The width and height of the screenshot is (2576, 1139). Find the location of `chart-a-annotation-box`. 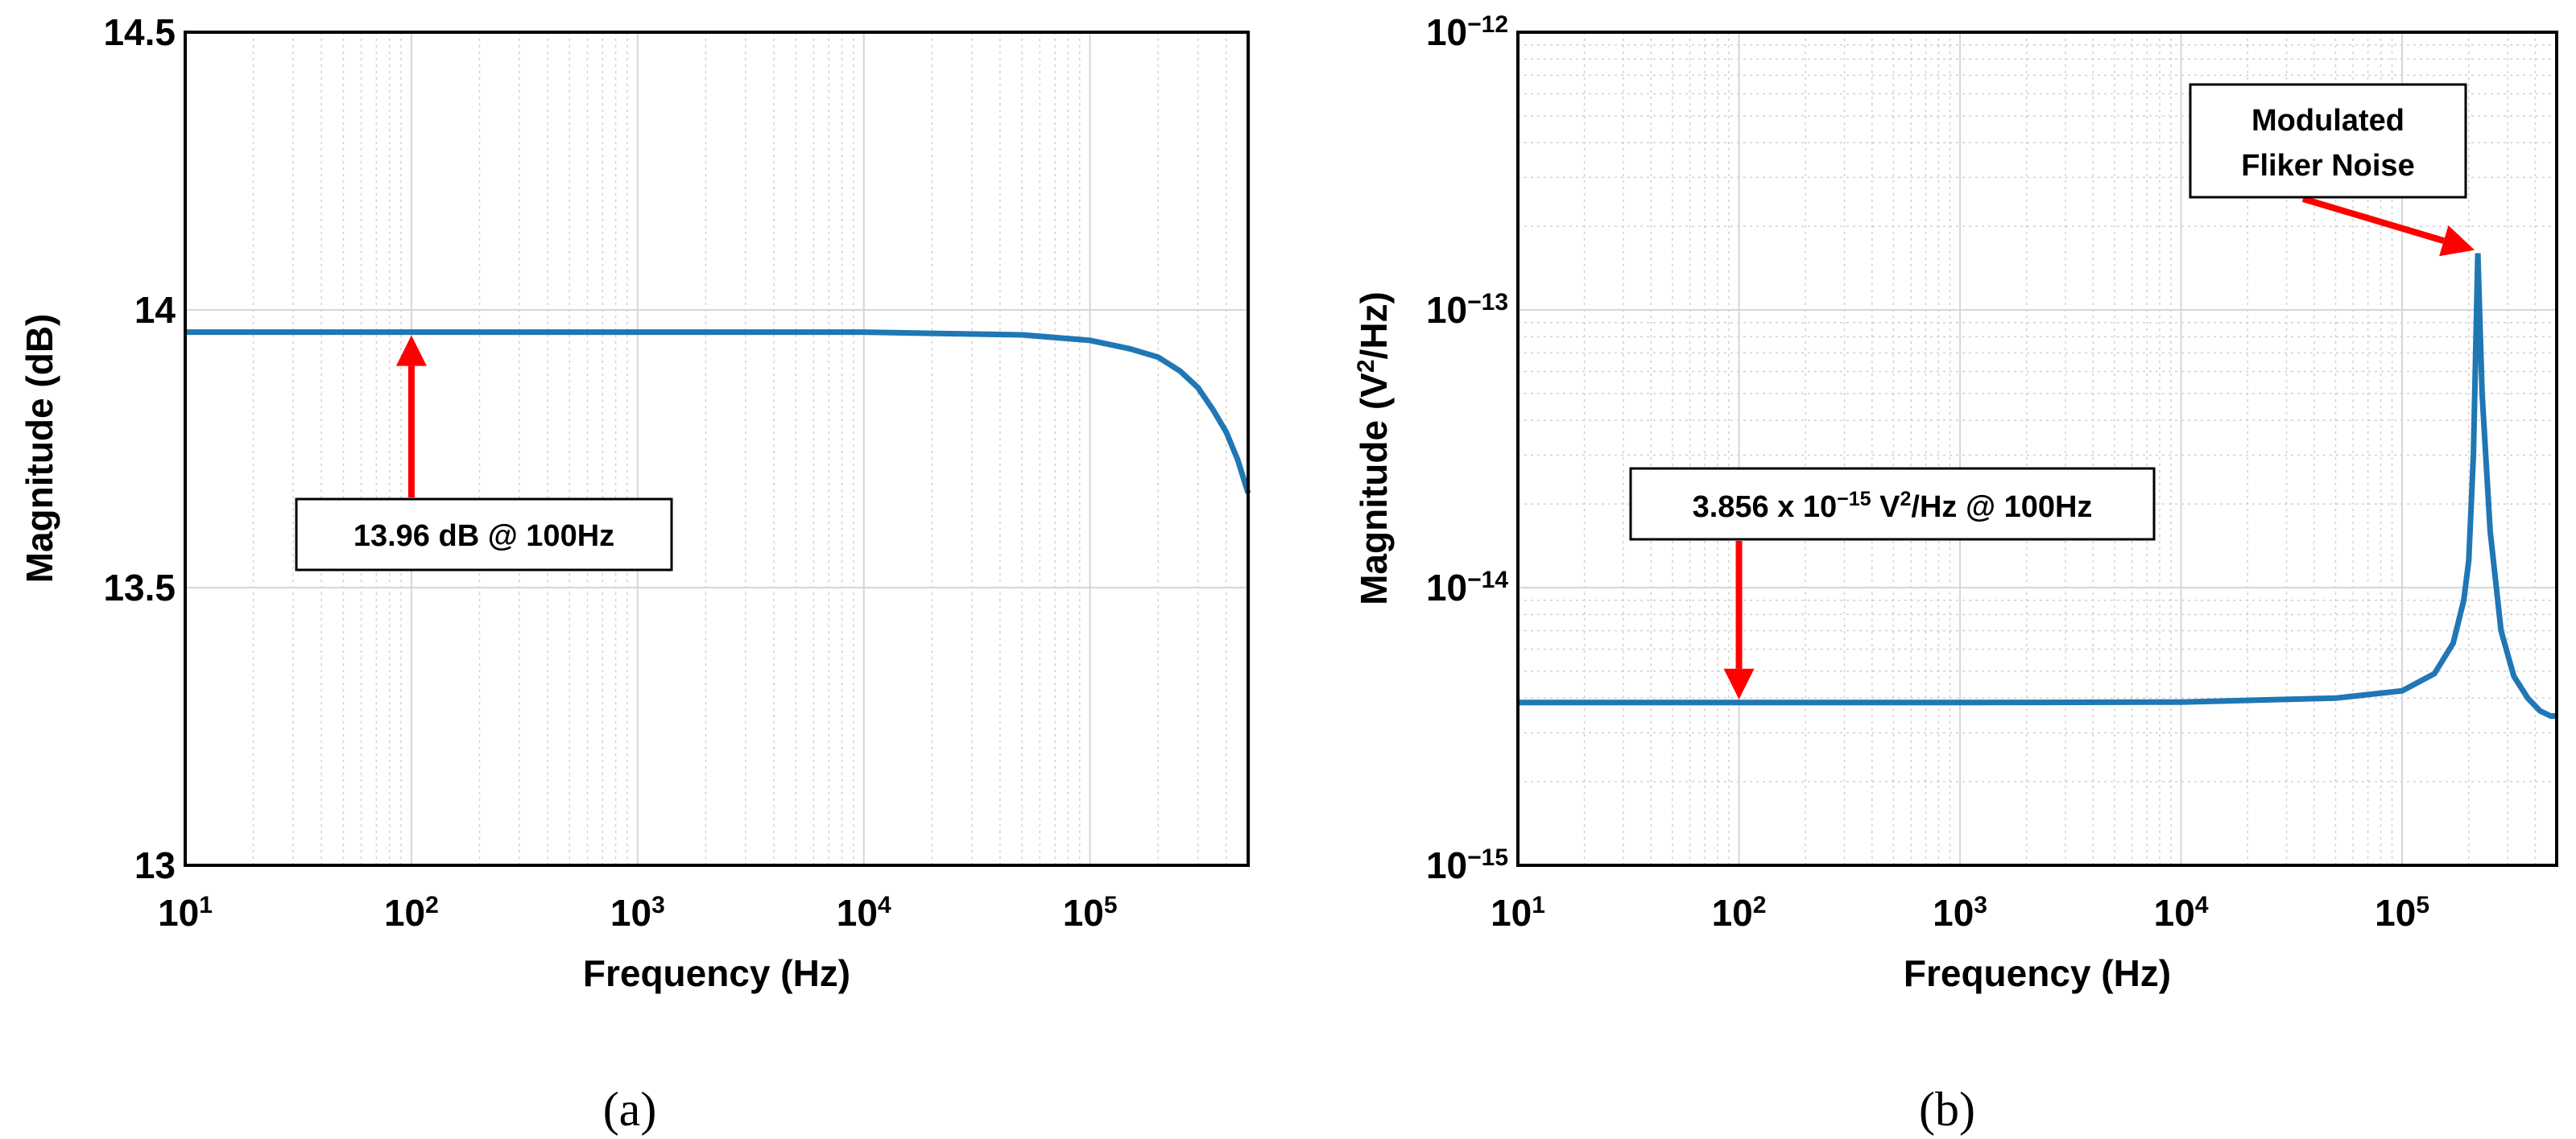

chart-a-annotation-box is located at coordinates (484, 534).